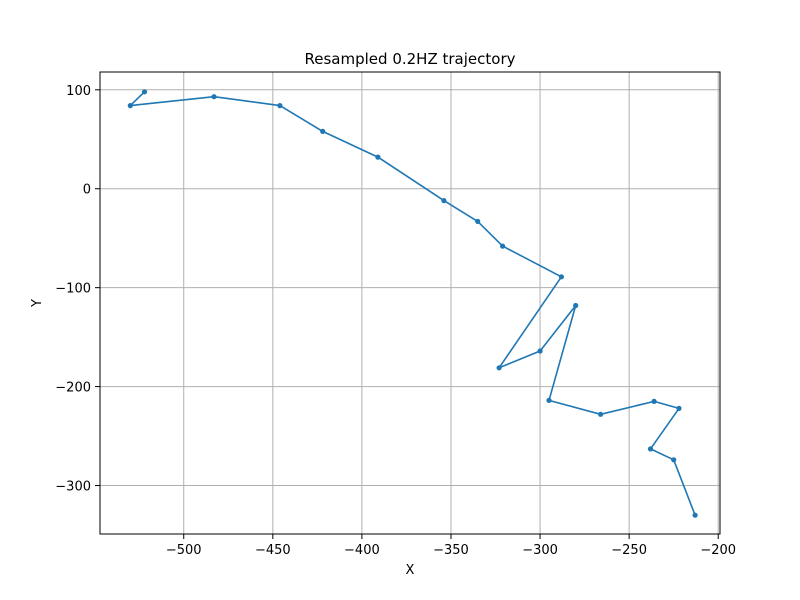  Describe the element at coordinates (73, 487) in the screenshot. I see `y-tick-label: −300` at that location.